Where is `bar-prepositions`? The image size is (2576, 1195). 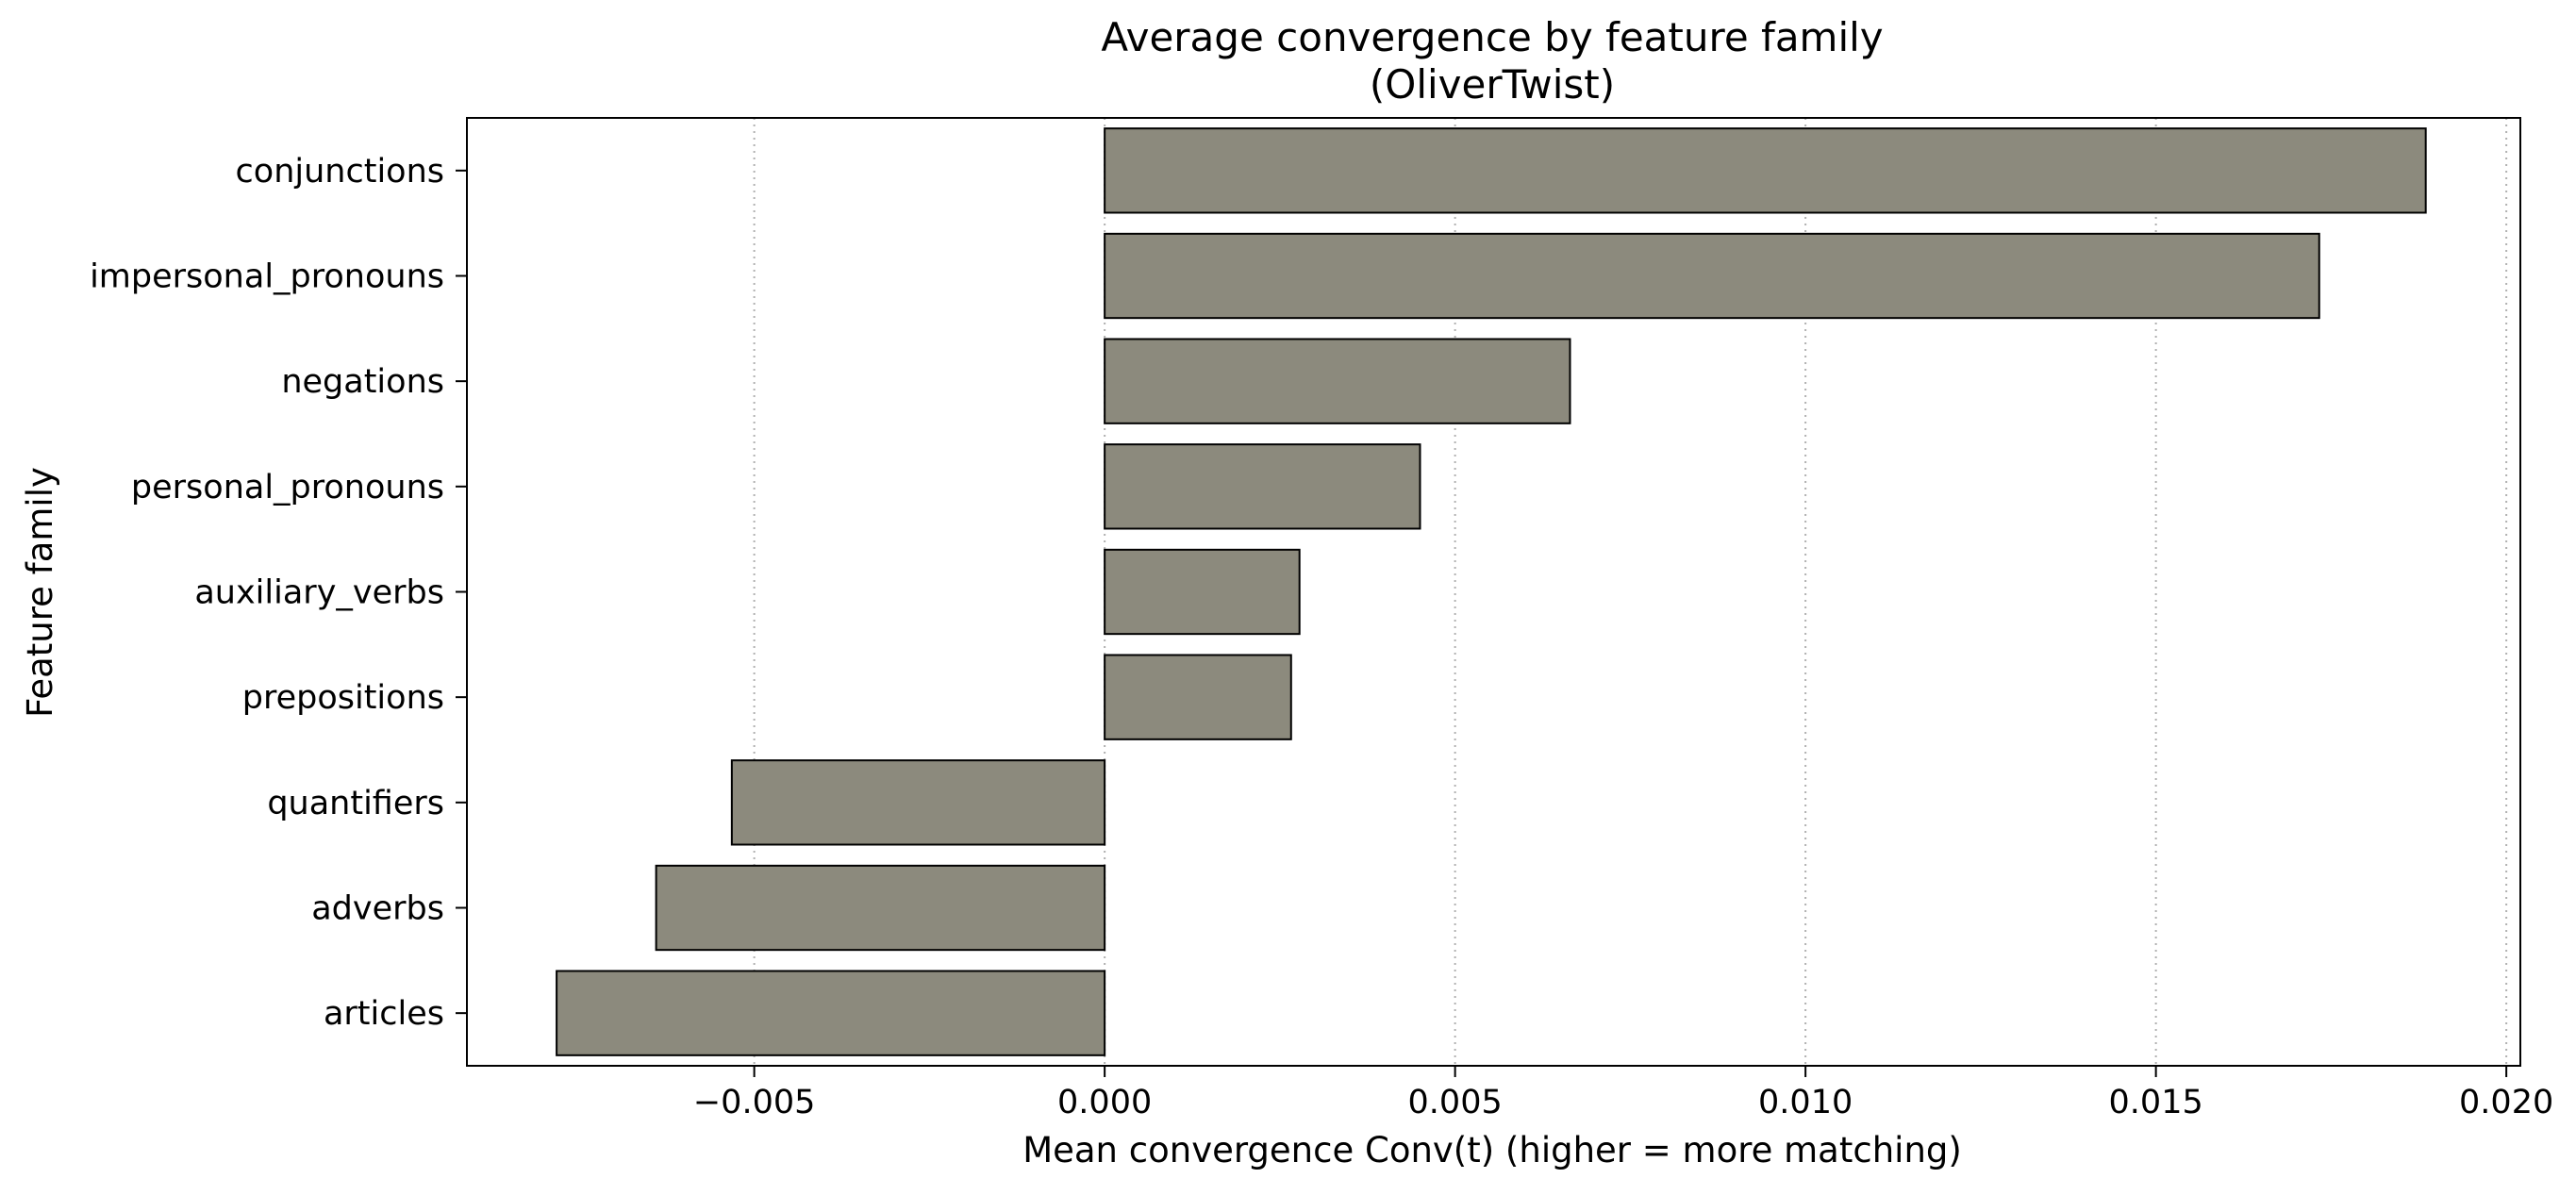
bar-prepositions is located at coordinates (1198, 697).